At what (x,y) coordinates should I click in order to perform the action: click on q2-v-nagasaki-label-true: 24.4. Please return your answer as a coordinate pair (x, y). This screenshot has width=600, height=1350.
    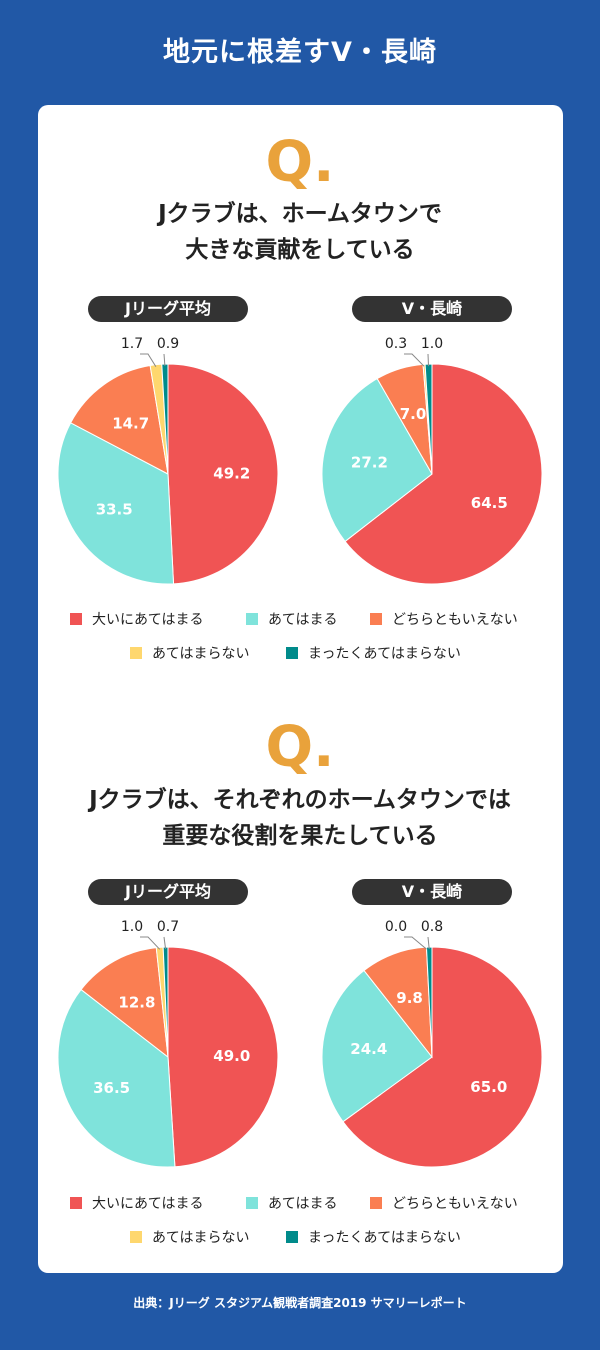
    Looking at the image, I should click on (368, 1049).